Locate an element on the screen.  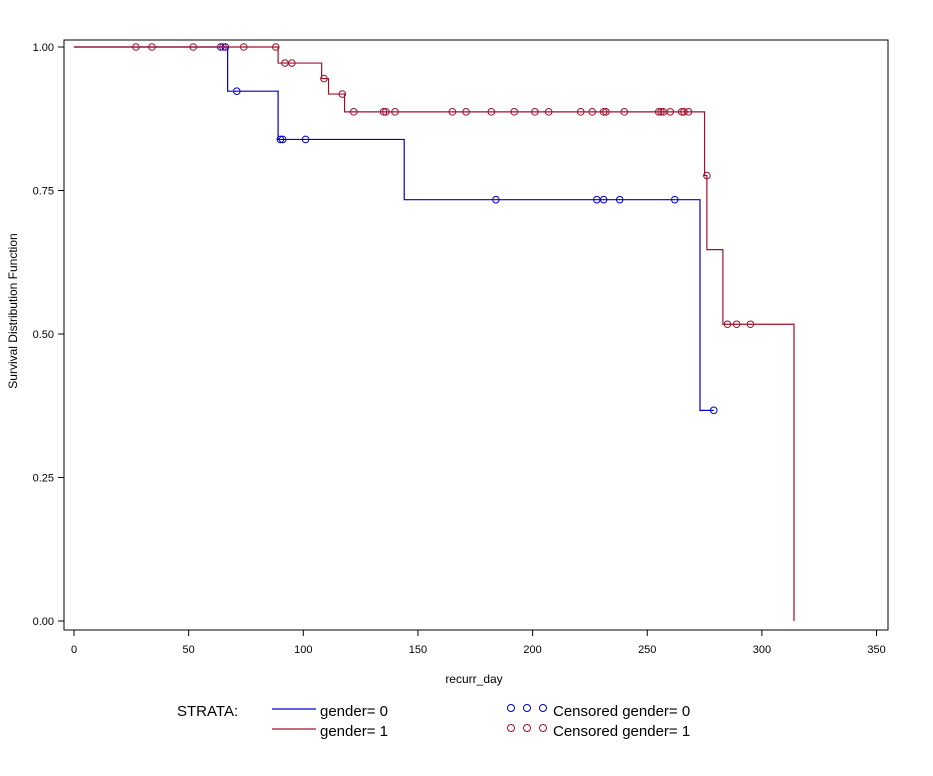
legend-label-censored-gender-1: Censored gender= 1 is located at coordinates (621, 731).